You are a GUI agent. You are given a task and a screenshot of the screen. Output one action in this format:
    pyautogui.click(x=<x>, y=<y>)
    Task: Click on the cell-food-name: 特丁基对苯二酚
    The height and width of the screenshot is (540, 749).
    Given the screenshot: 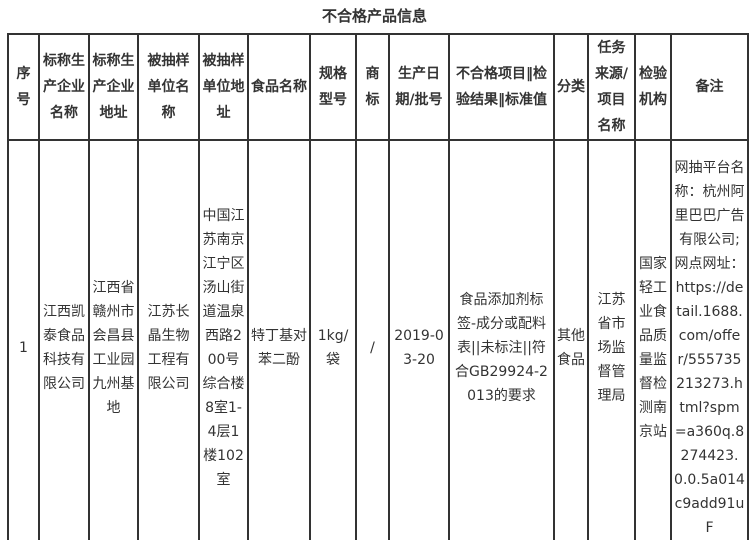 What is the action you would take?
    pyautogui.click(x=279, y=339)
    